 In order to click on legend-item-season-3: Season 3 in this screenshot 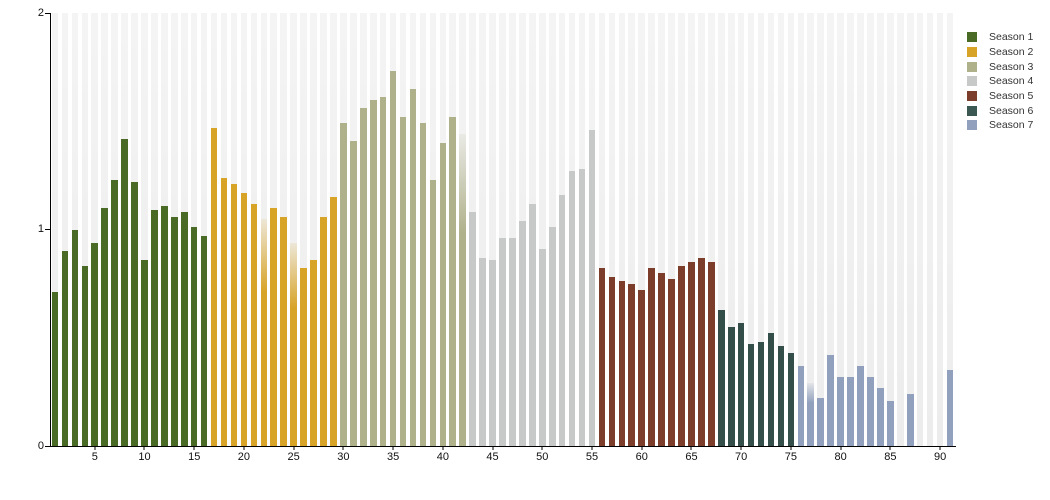, I will do `click(1000, 66)`.